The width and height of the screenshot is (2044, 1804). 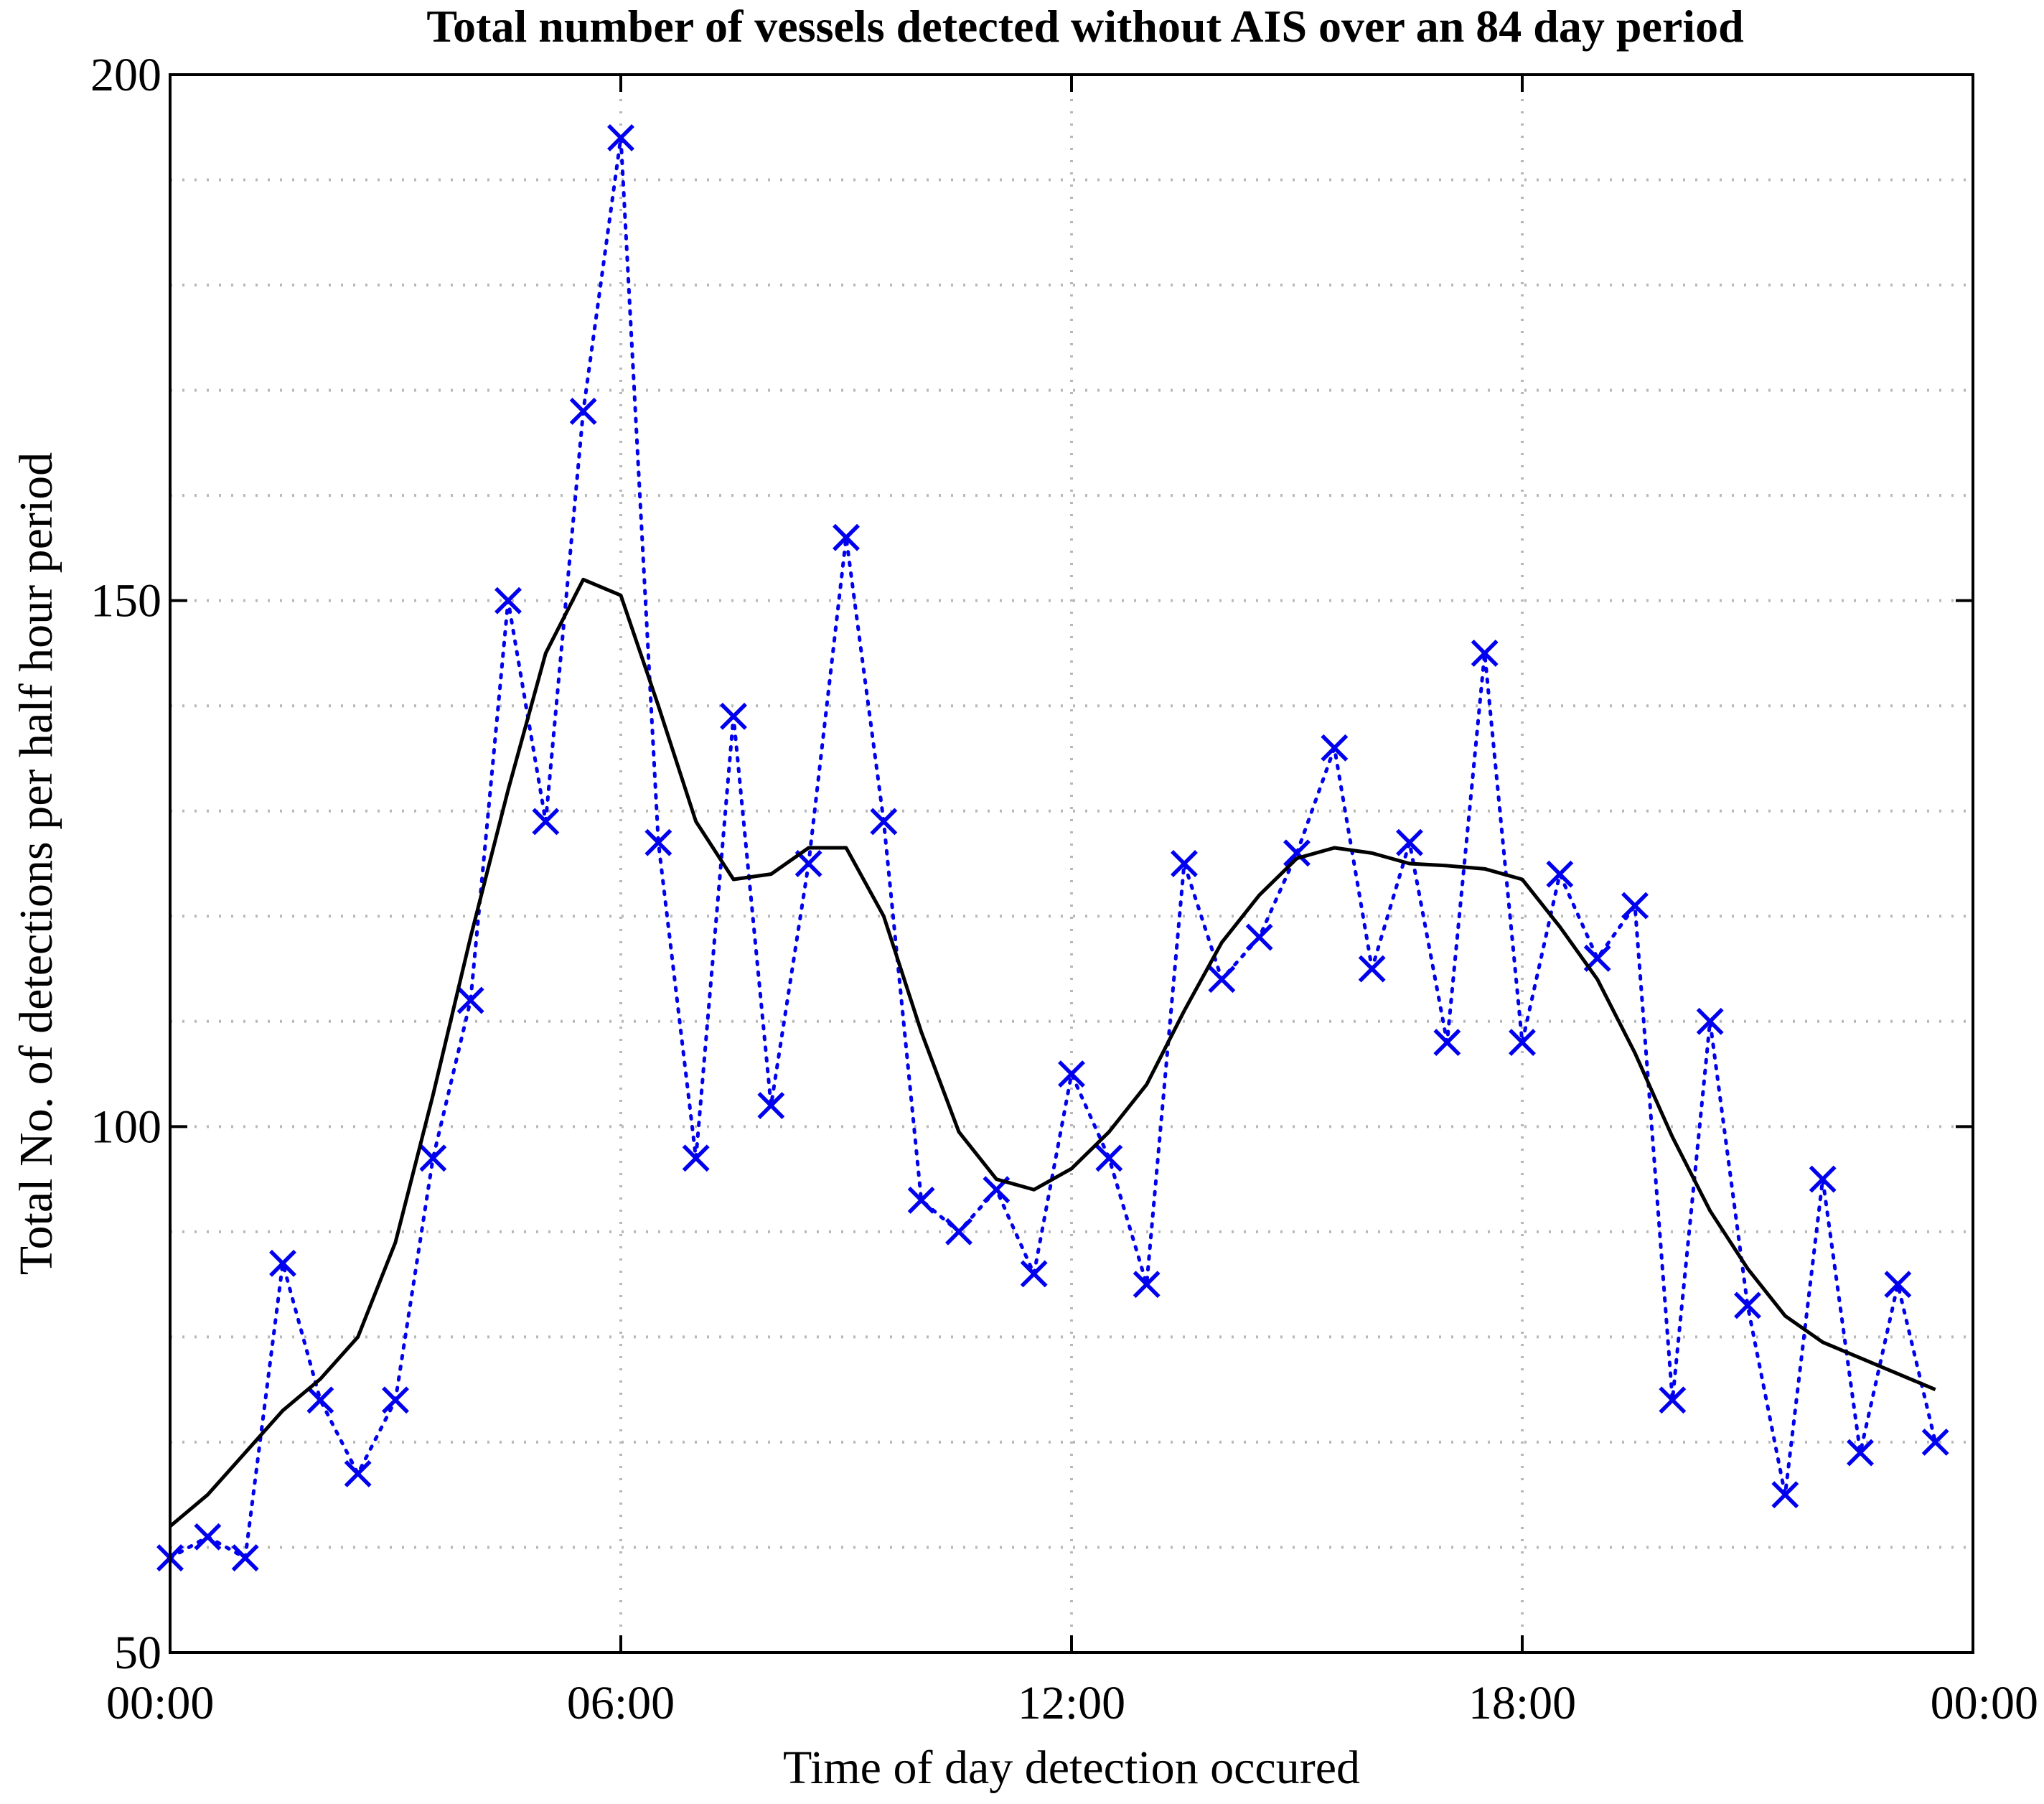 I want to click on x-tick-label: 12:00, so click(x=1071, y=1703).